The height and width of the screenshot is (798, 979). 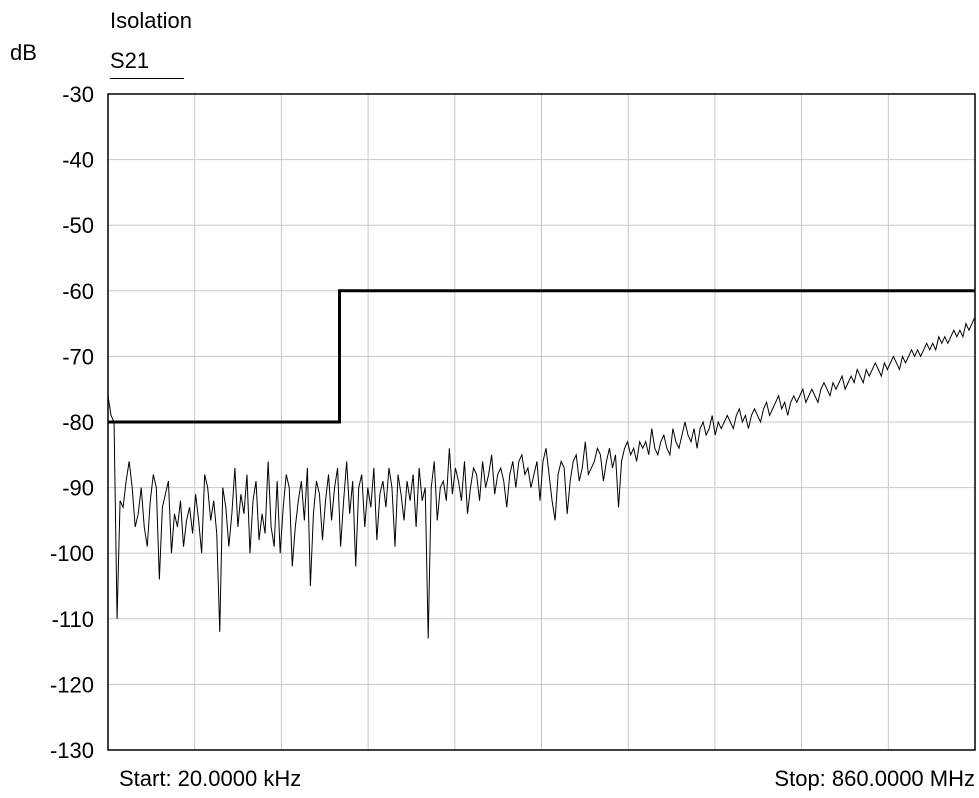 I want to click on start-frequency-label: Start: 20.0000 kHz, so click(x=210, y=778).